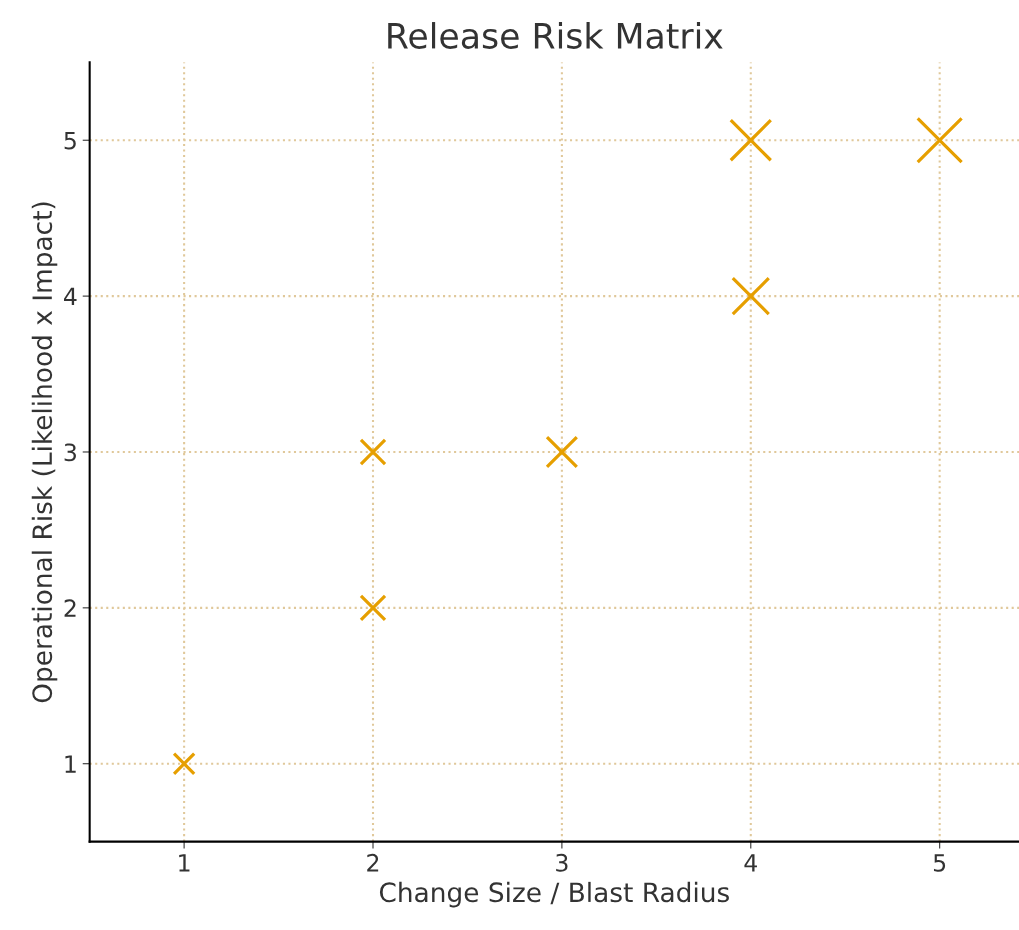 This screenshot has width=1019, height=930. Describe the element at coordinates (70, 764) in the screenshot. I see `y-tick-label: 1` at that location.